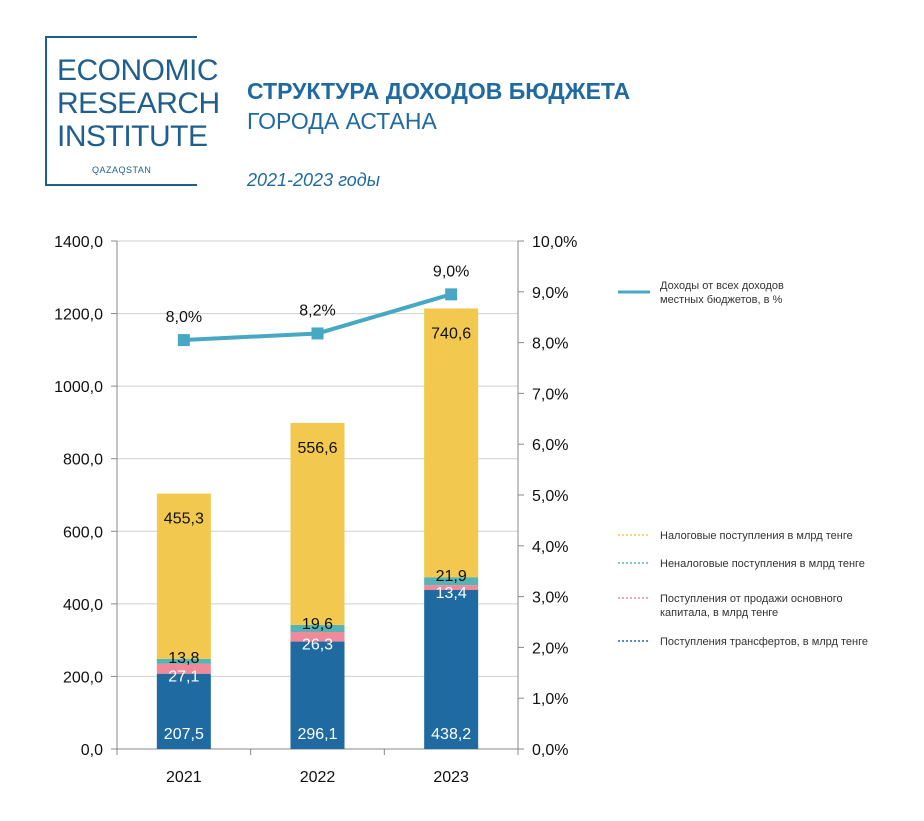  I want to click on y2-tick-label: 4,0%, so click(550, 547).